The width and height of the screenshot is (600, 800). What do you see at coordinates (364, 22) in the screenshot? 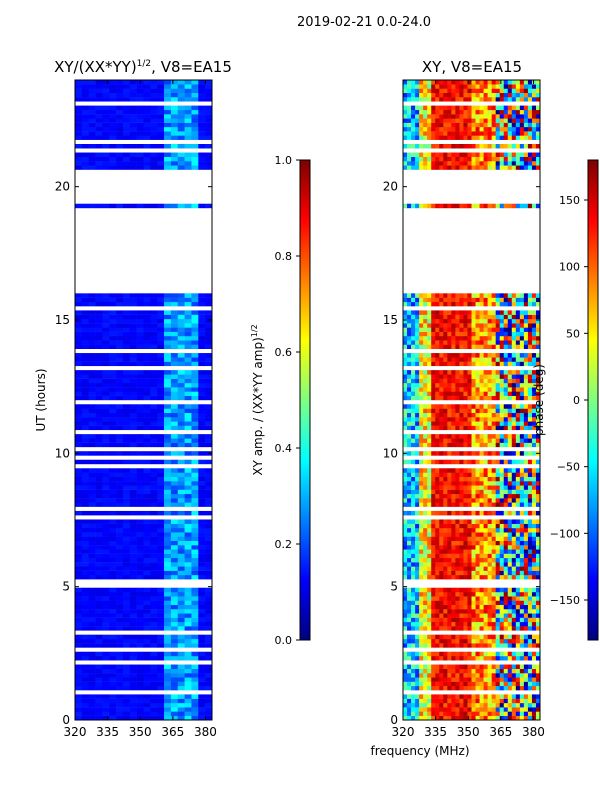
I see `figure-suptitle: 2019-02-21 0.0-24.0` at bounding box center [364, 22].